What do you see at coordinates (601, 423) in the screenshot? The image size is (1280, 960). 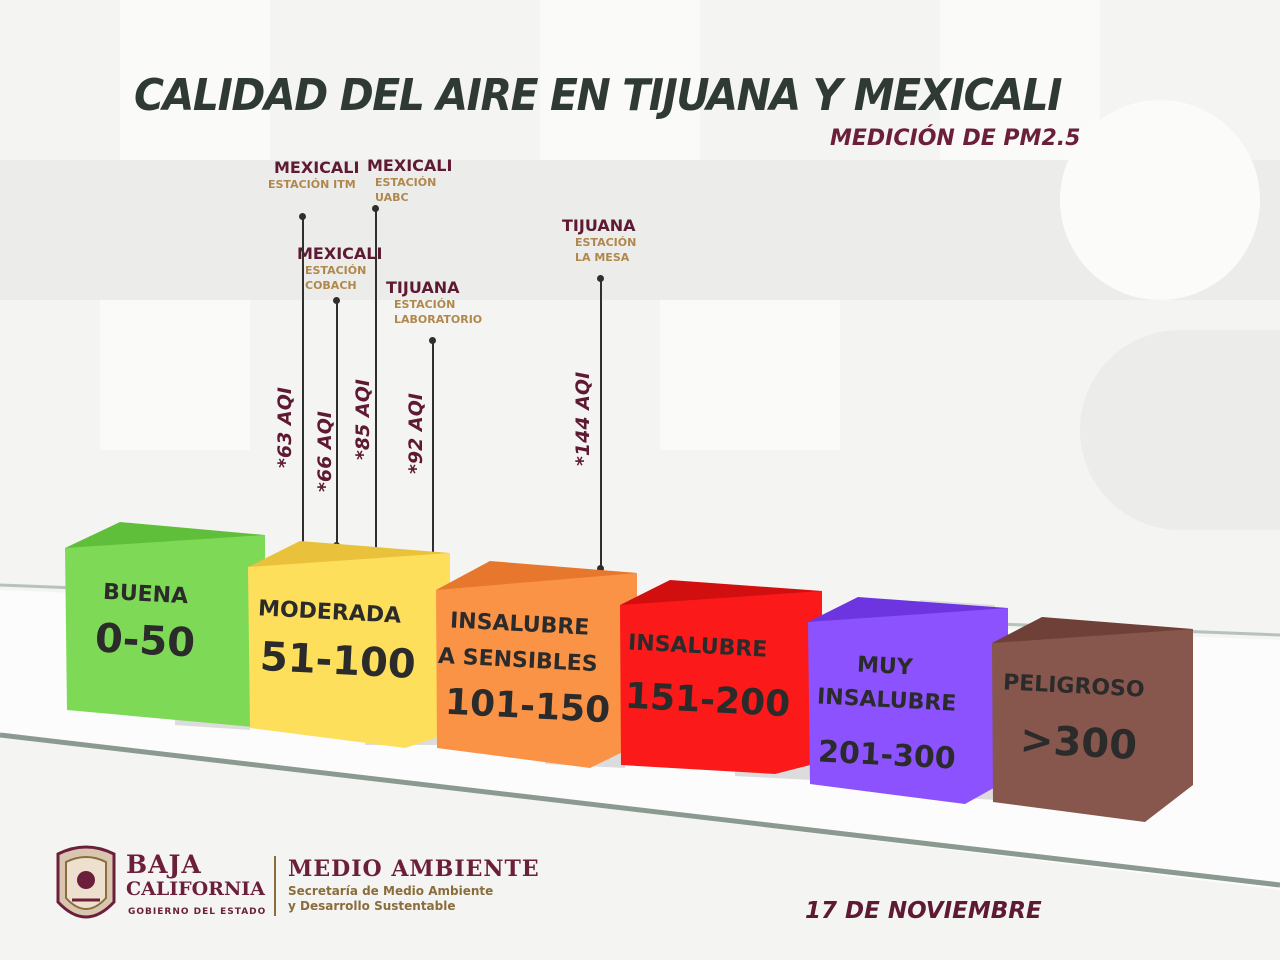 I see `pointer-line-la-mesa` at bounding box center [601, 423].